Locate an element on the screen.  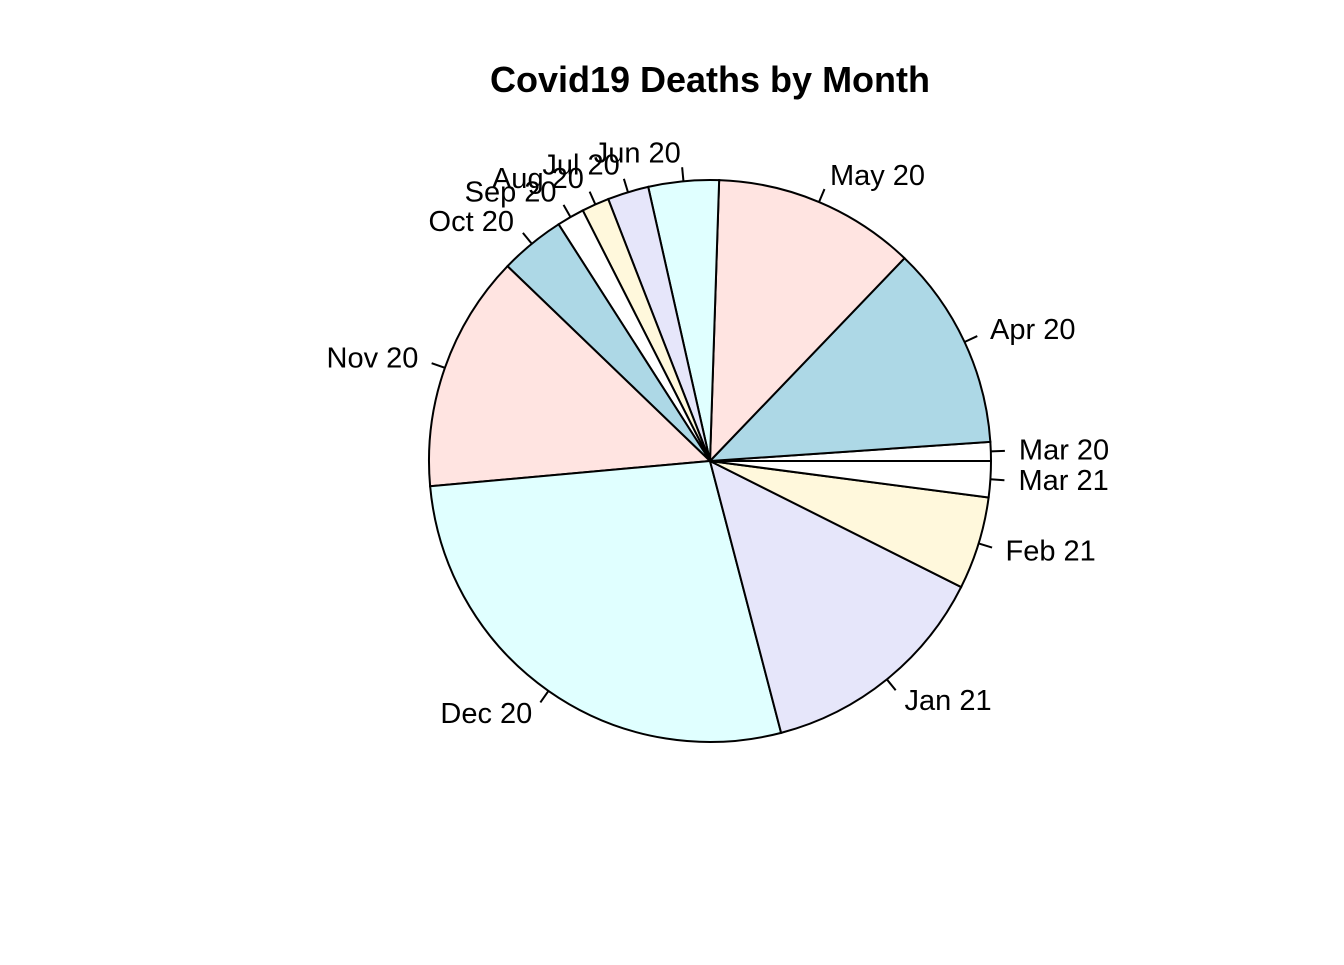
chart-title: Covid19 Deaths by Month is located at coordinates (710, 79).